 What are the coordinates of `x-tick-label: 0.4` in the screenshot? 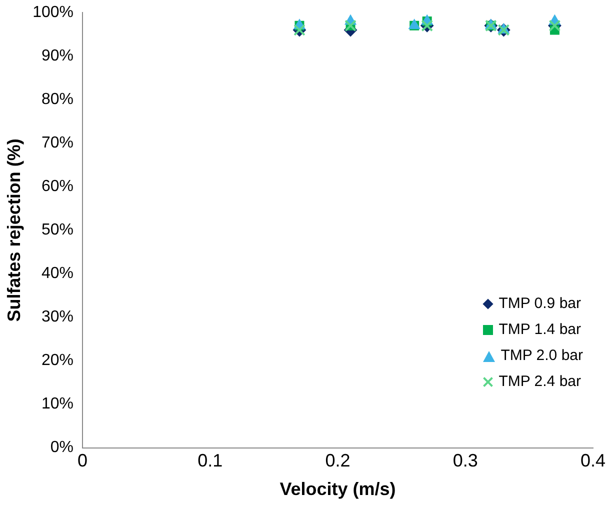 It's located at (593, 460).